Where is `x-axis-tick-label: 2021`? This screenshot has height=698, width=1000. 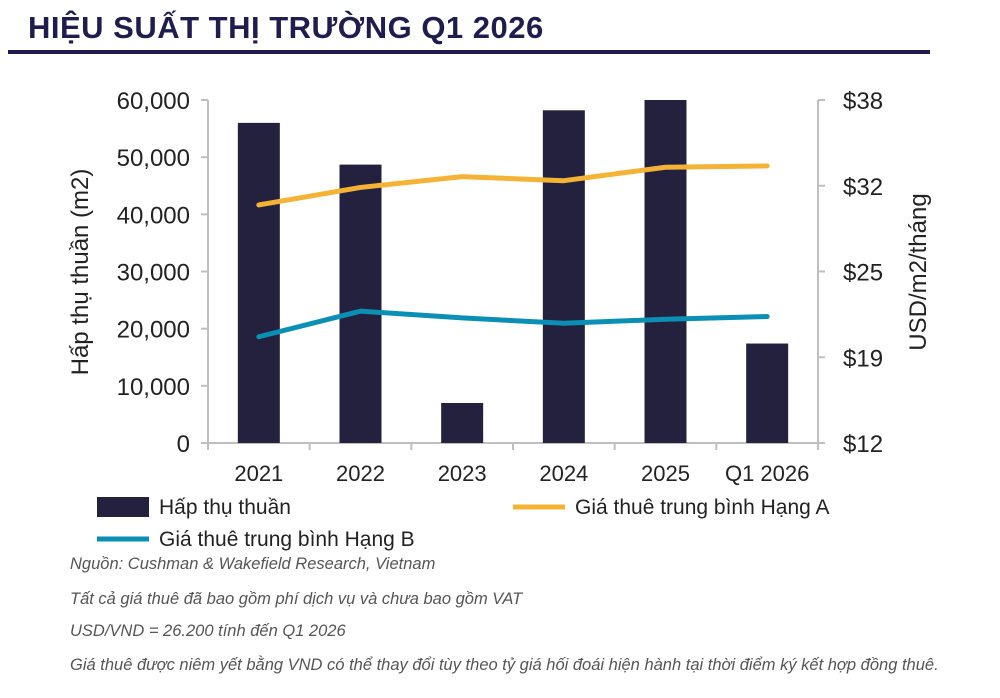 x-axis-tick-label: 2021 is located at coordinates (258, 473).